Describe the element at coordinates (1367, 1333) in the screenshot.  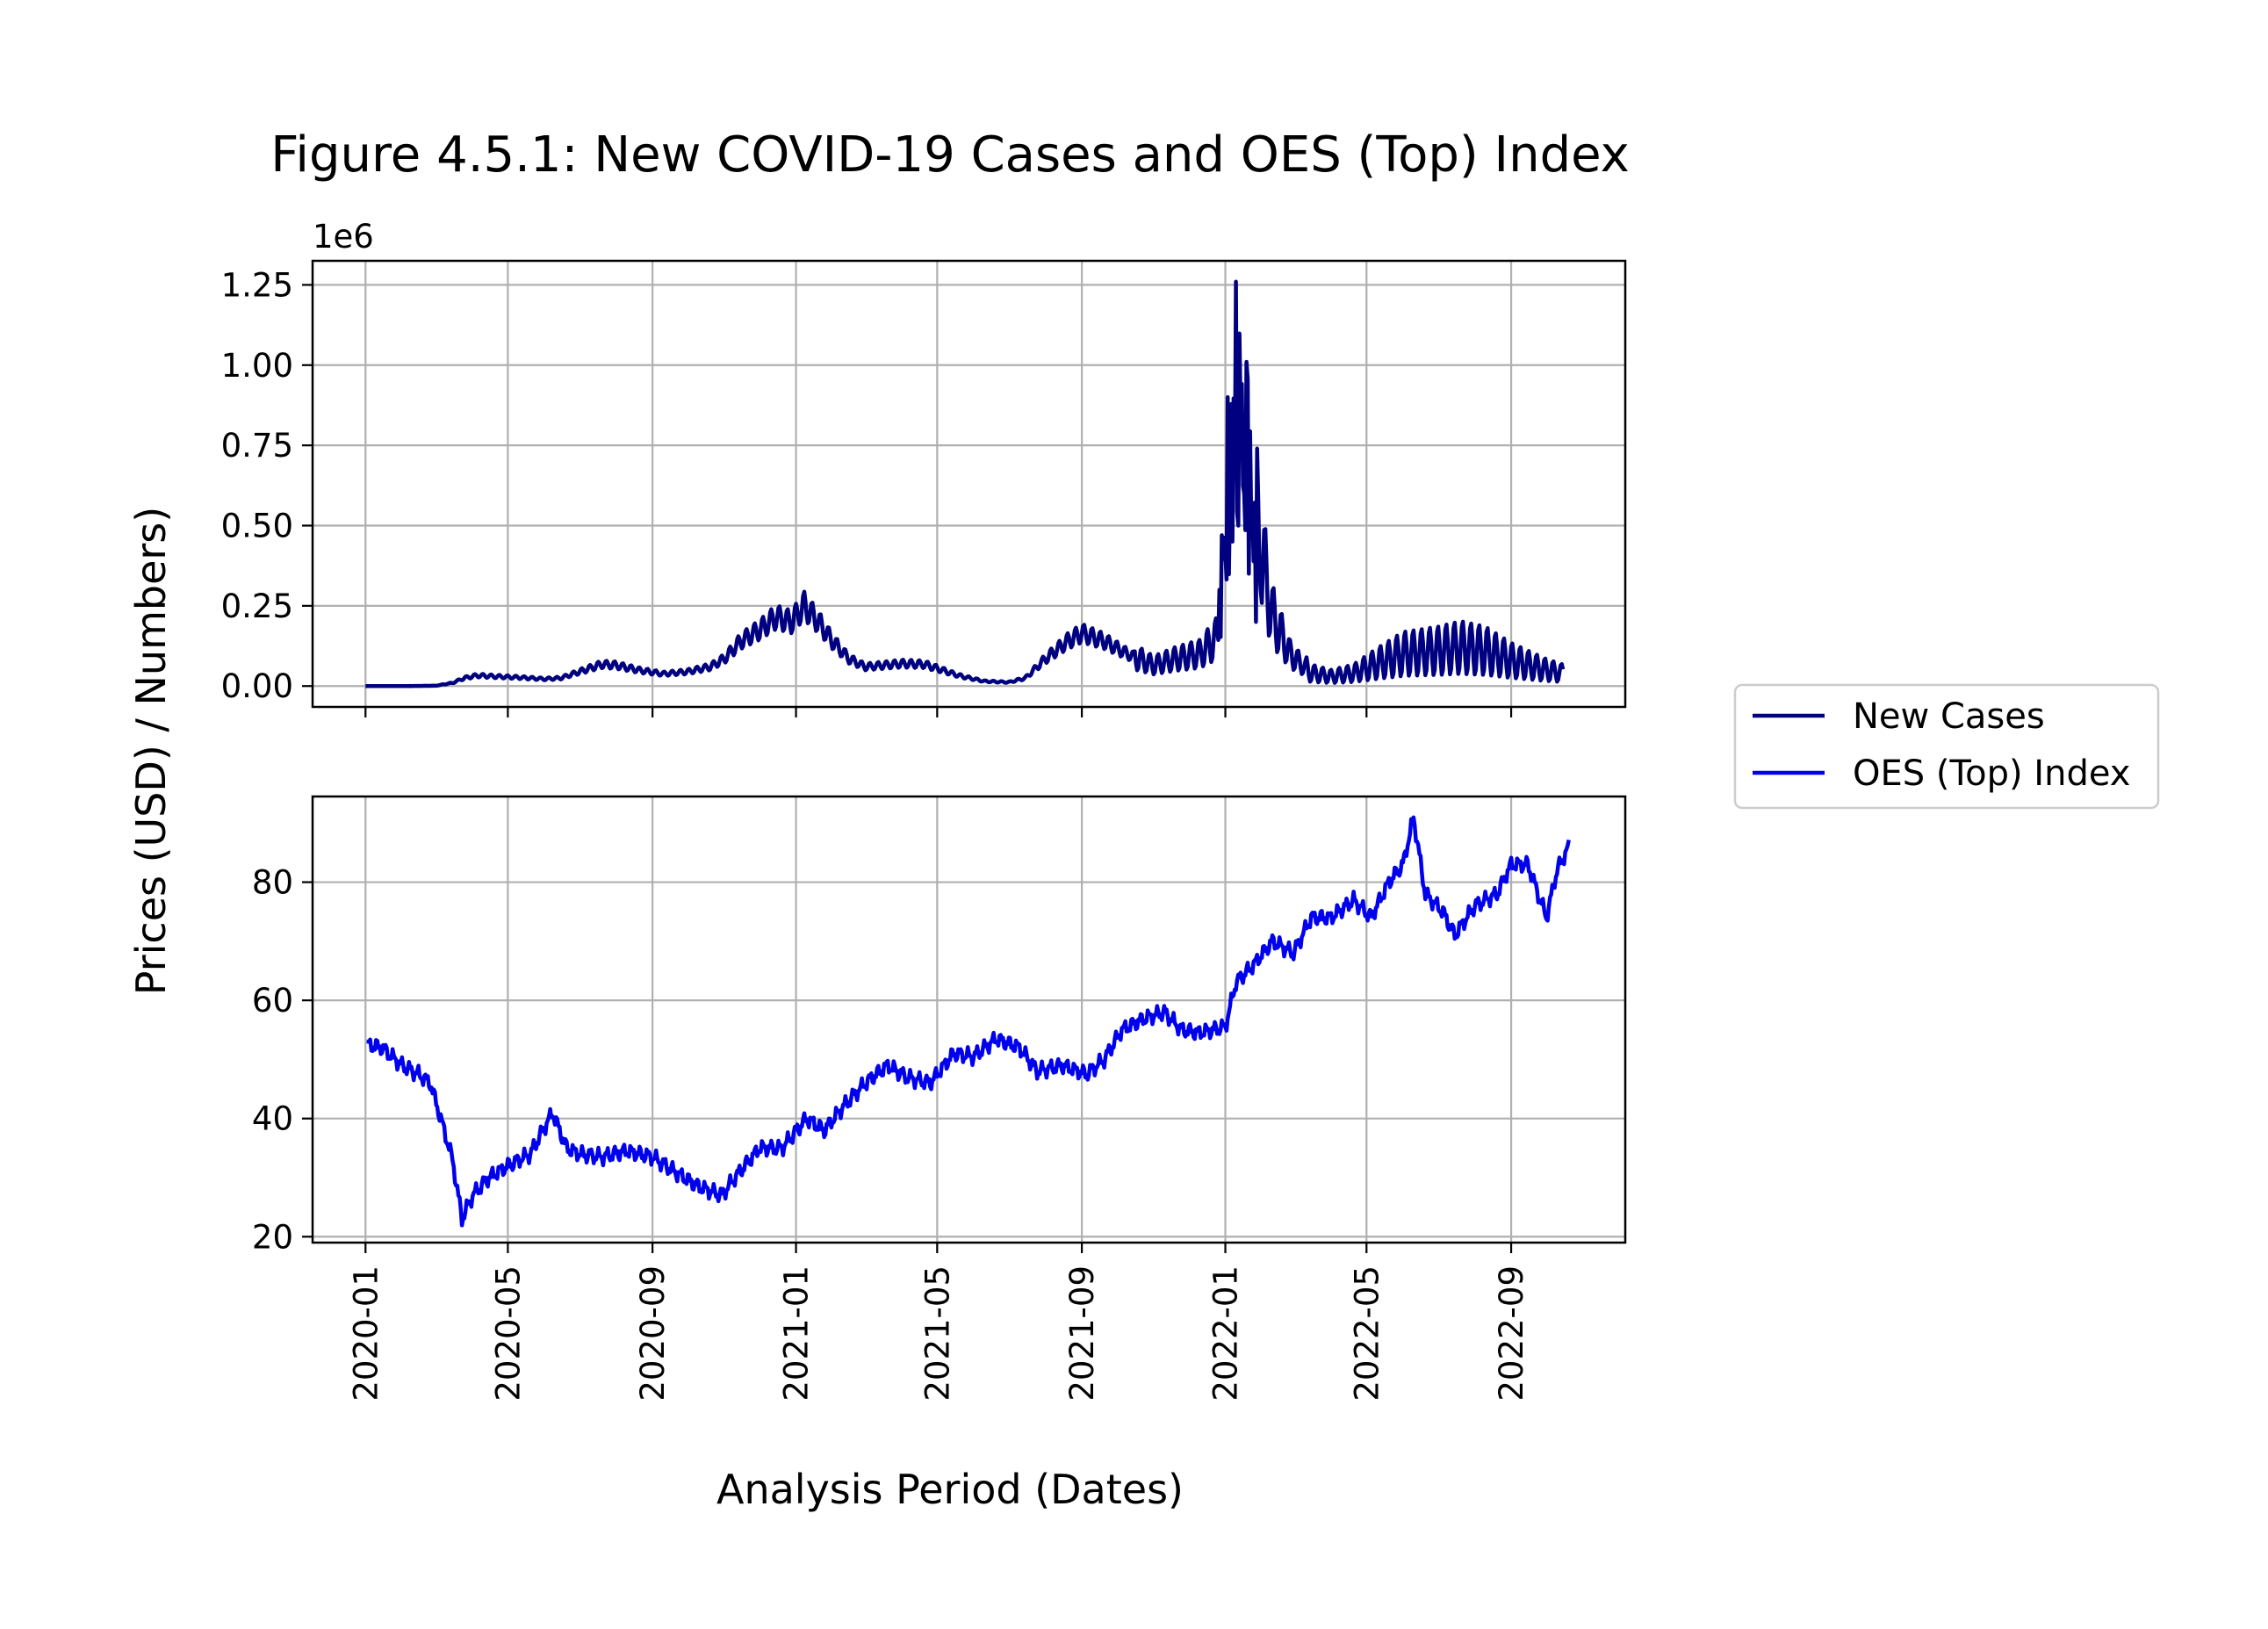
I see `x-tick-label: 2022-05` at that location.